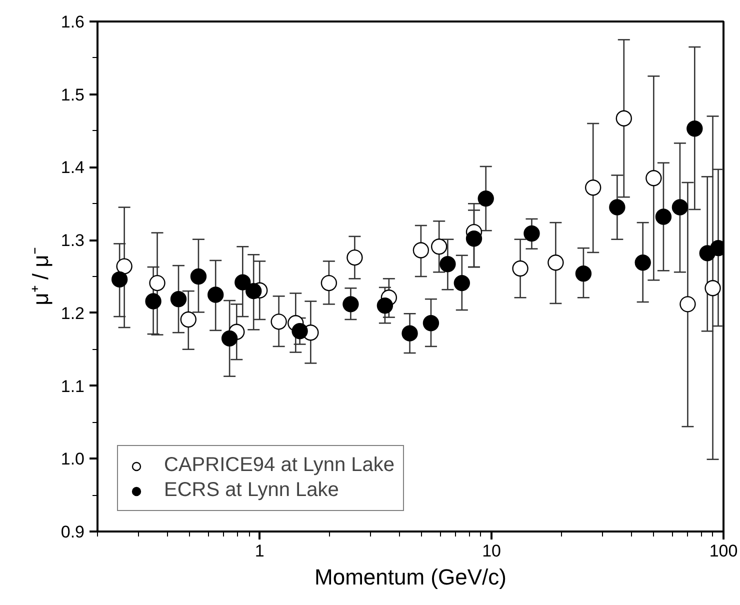 The image size is (740, 605). What do you see at coordinates (723, 551) in the screenshot?
I see `x-tick-label: 100` at bounding box center [723, 551].